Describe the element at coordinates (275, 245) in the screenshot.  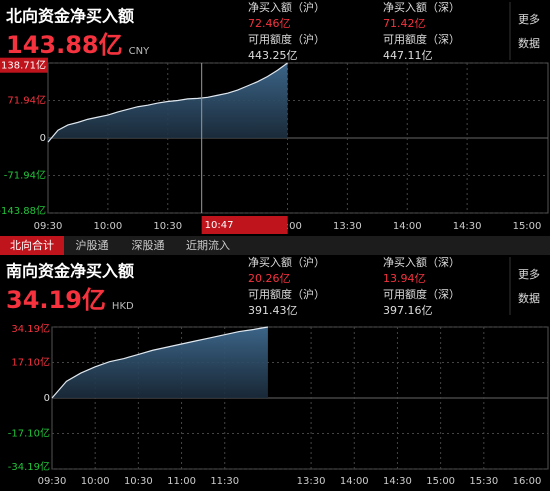
I see `tab-bar` at that location.